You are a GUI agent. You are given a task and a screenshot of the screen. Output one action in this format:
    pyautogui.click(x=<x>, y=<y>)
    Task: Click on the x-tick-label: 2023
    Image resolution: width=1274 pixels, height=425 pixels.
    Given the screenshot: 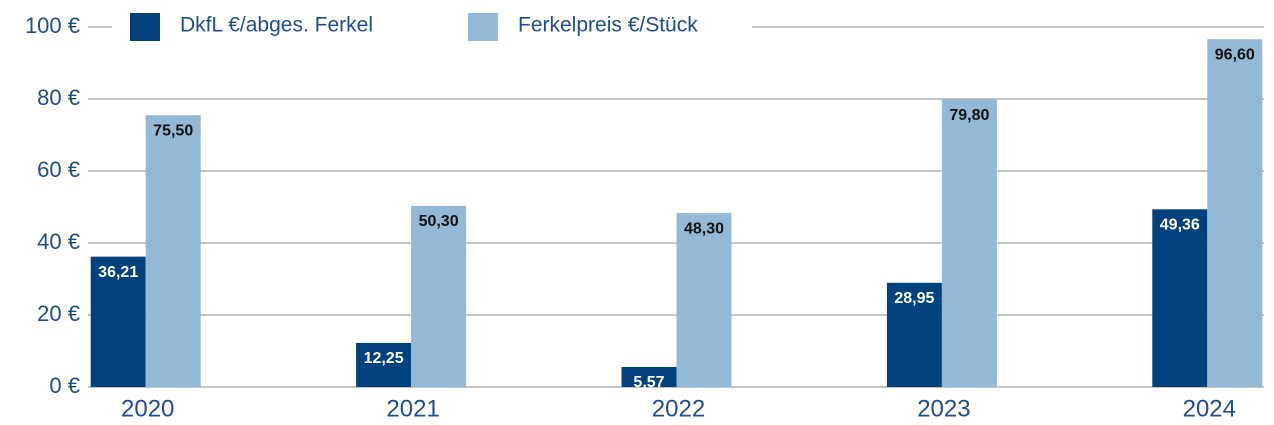 What is the action you would take?
    pyautogui.click(x=943, y=408)
    